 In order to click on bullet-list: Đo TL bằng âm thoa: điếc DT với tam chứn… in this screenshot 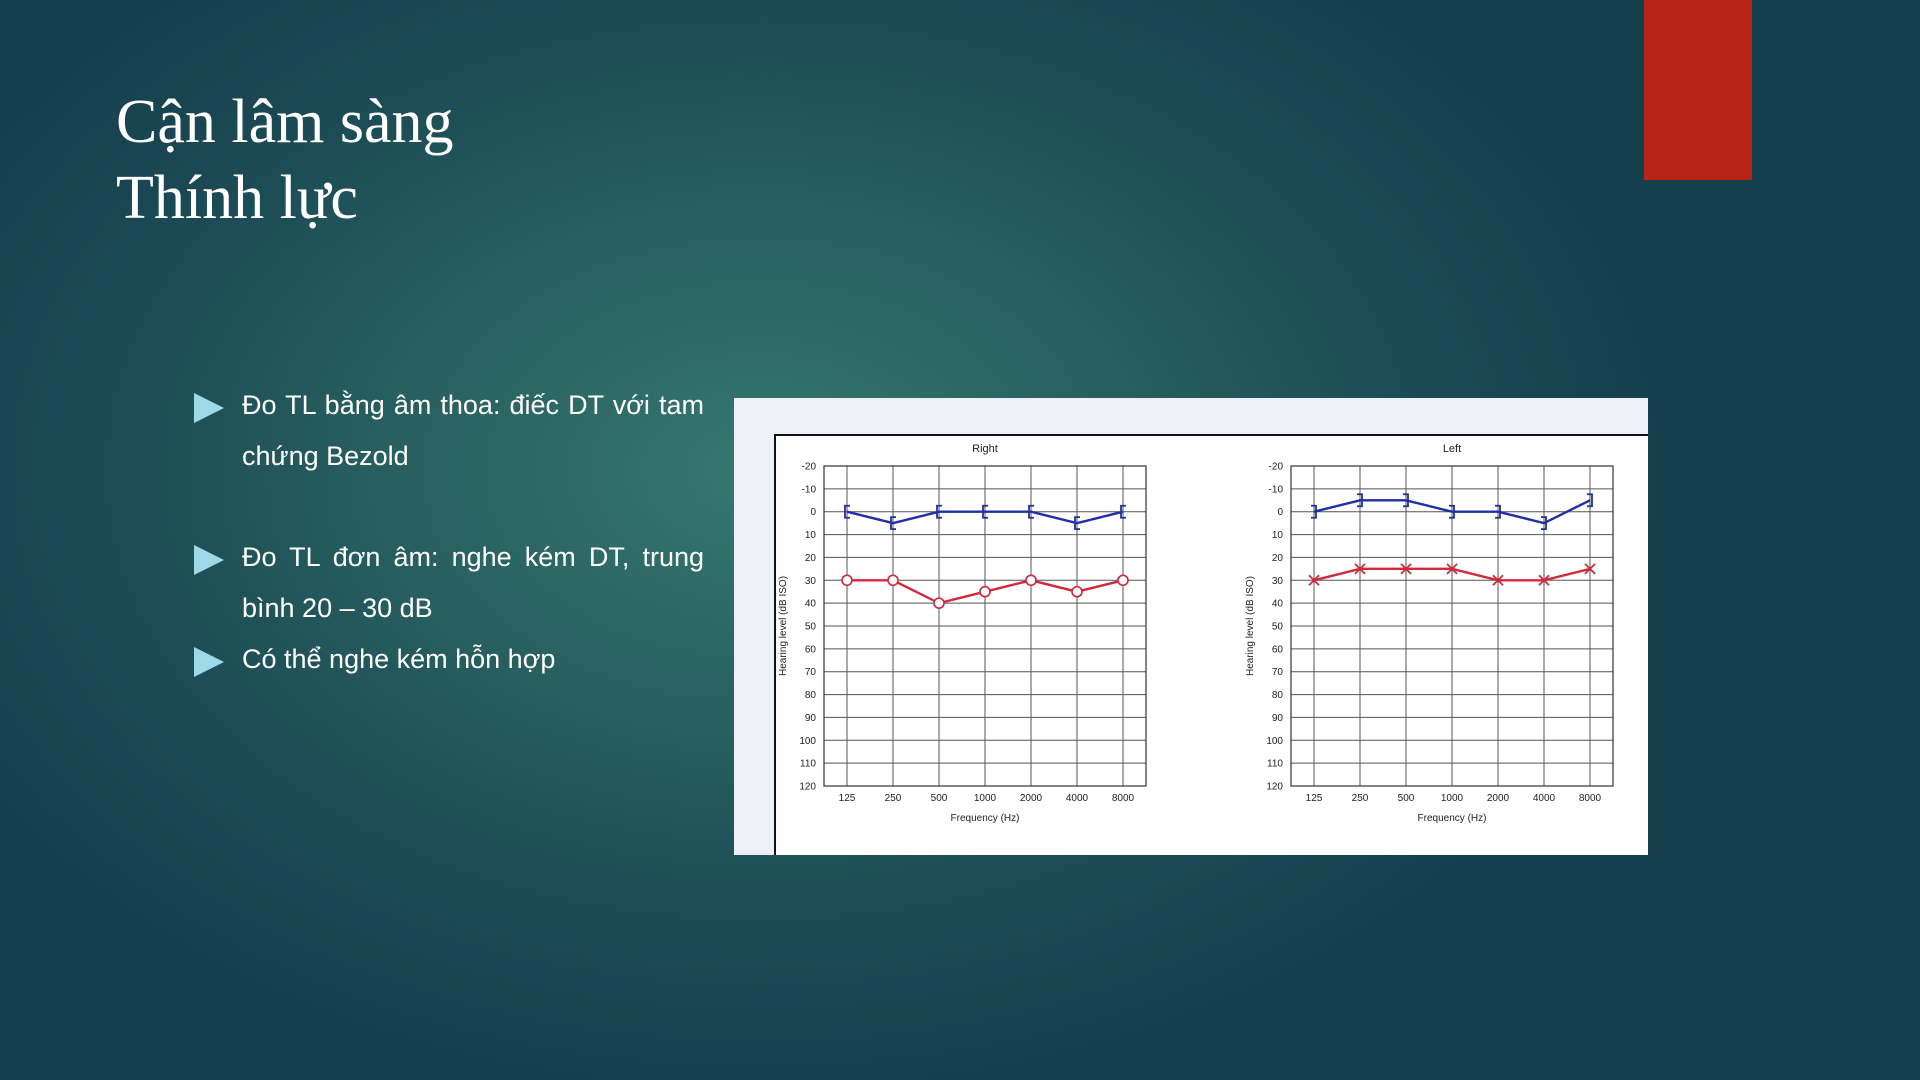, I will do `click(448, 532)`.